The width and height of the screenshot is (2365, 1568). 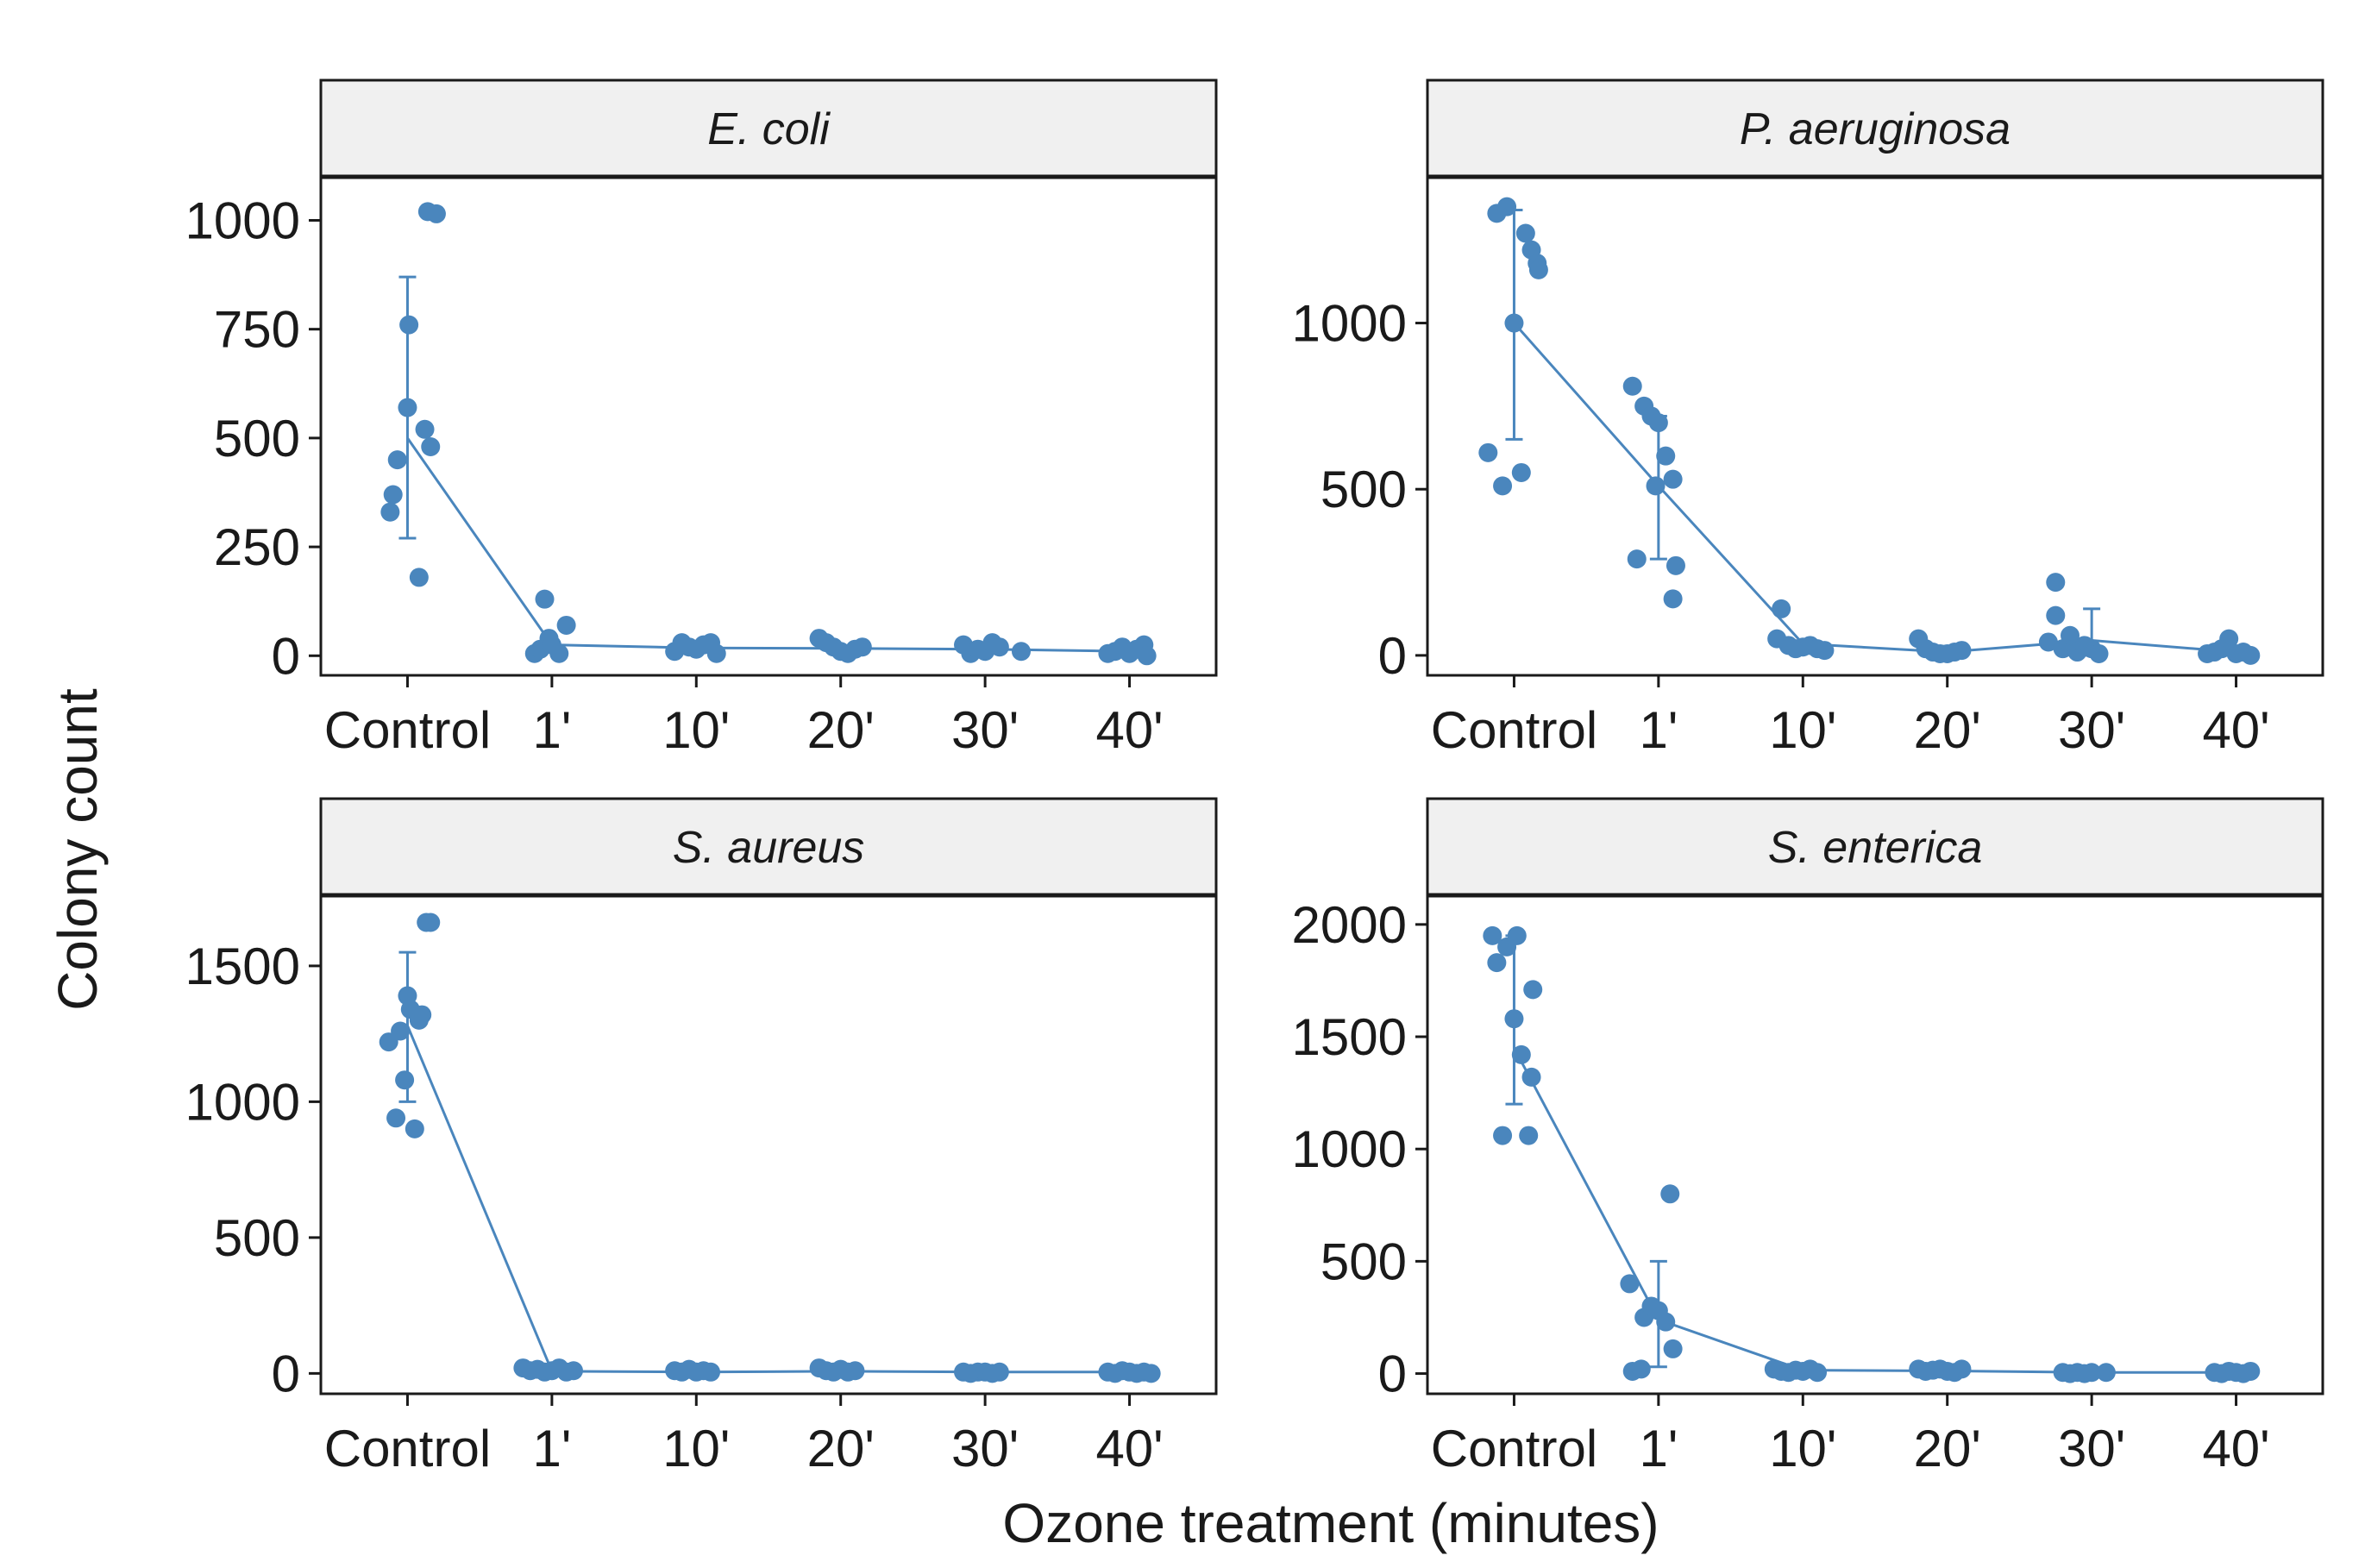 I want to click on strip-s-aureus, so click(x=768, y=847).